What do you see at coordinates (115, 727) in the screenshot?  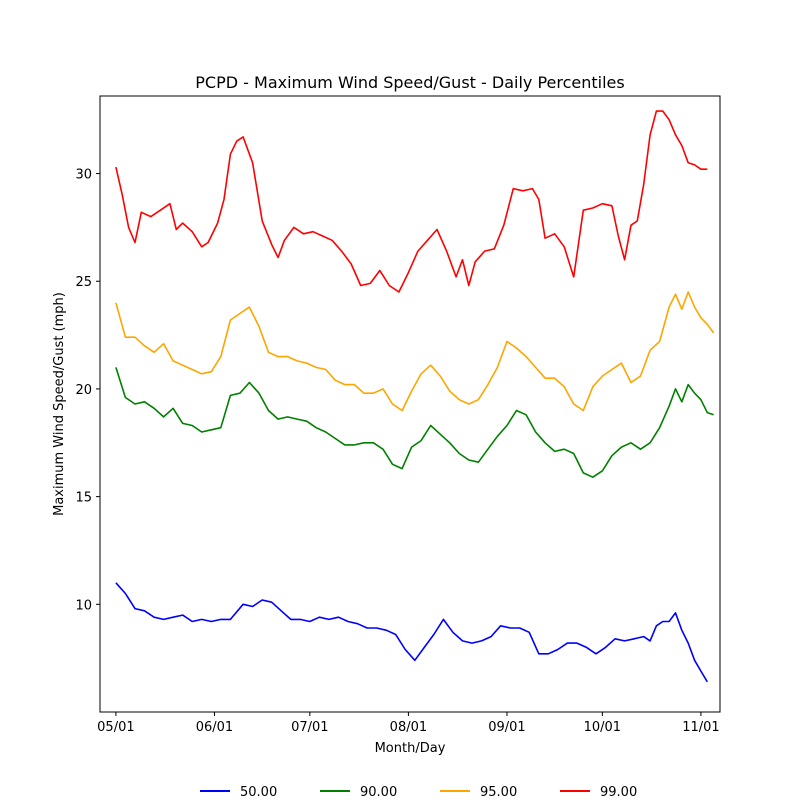 I see `x-tick-label: 05/01` at bounding box center [115, 727].